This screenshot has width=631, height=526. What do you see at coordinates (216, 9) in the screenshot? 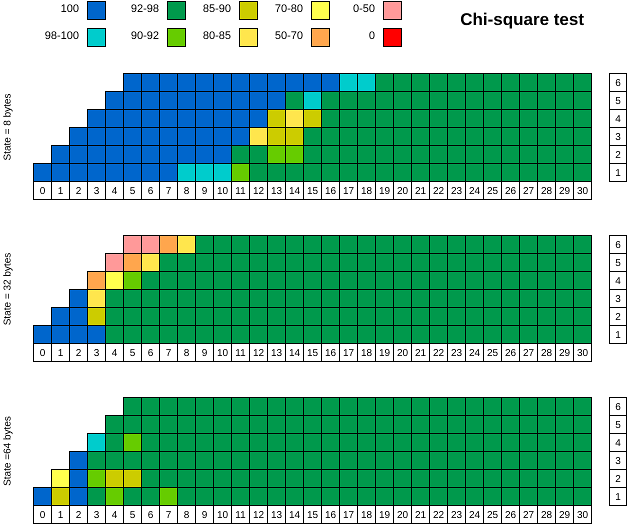
I see `legend-label: 85-90` at bounding box center [216, 9].